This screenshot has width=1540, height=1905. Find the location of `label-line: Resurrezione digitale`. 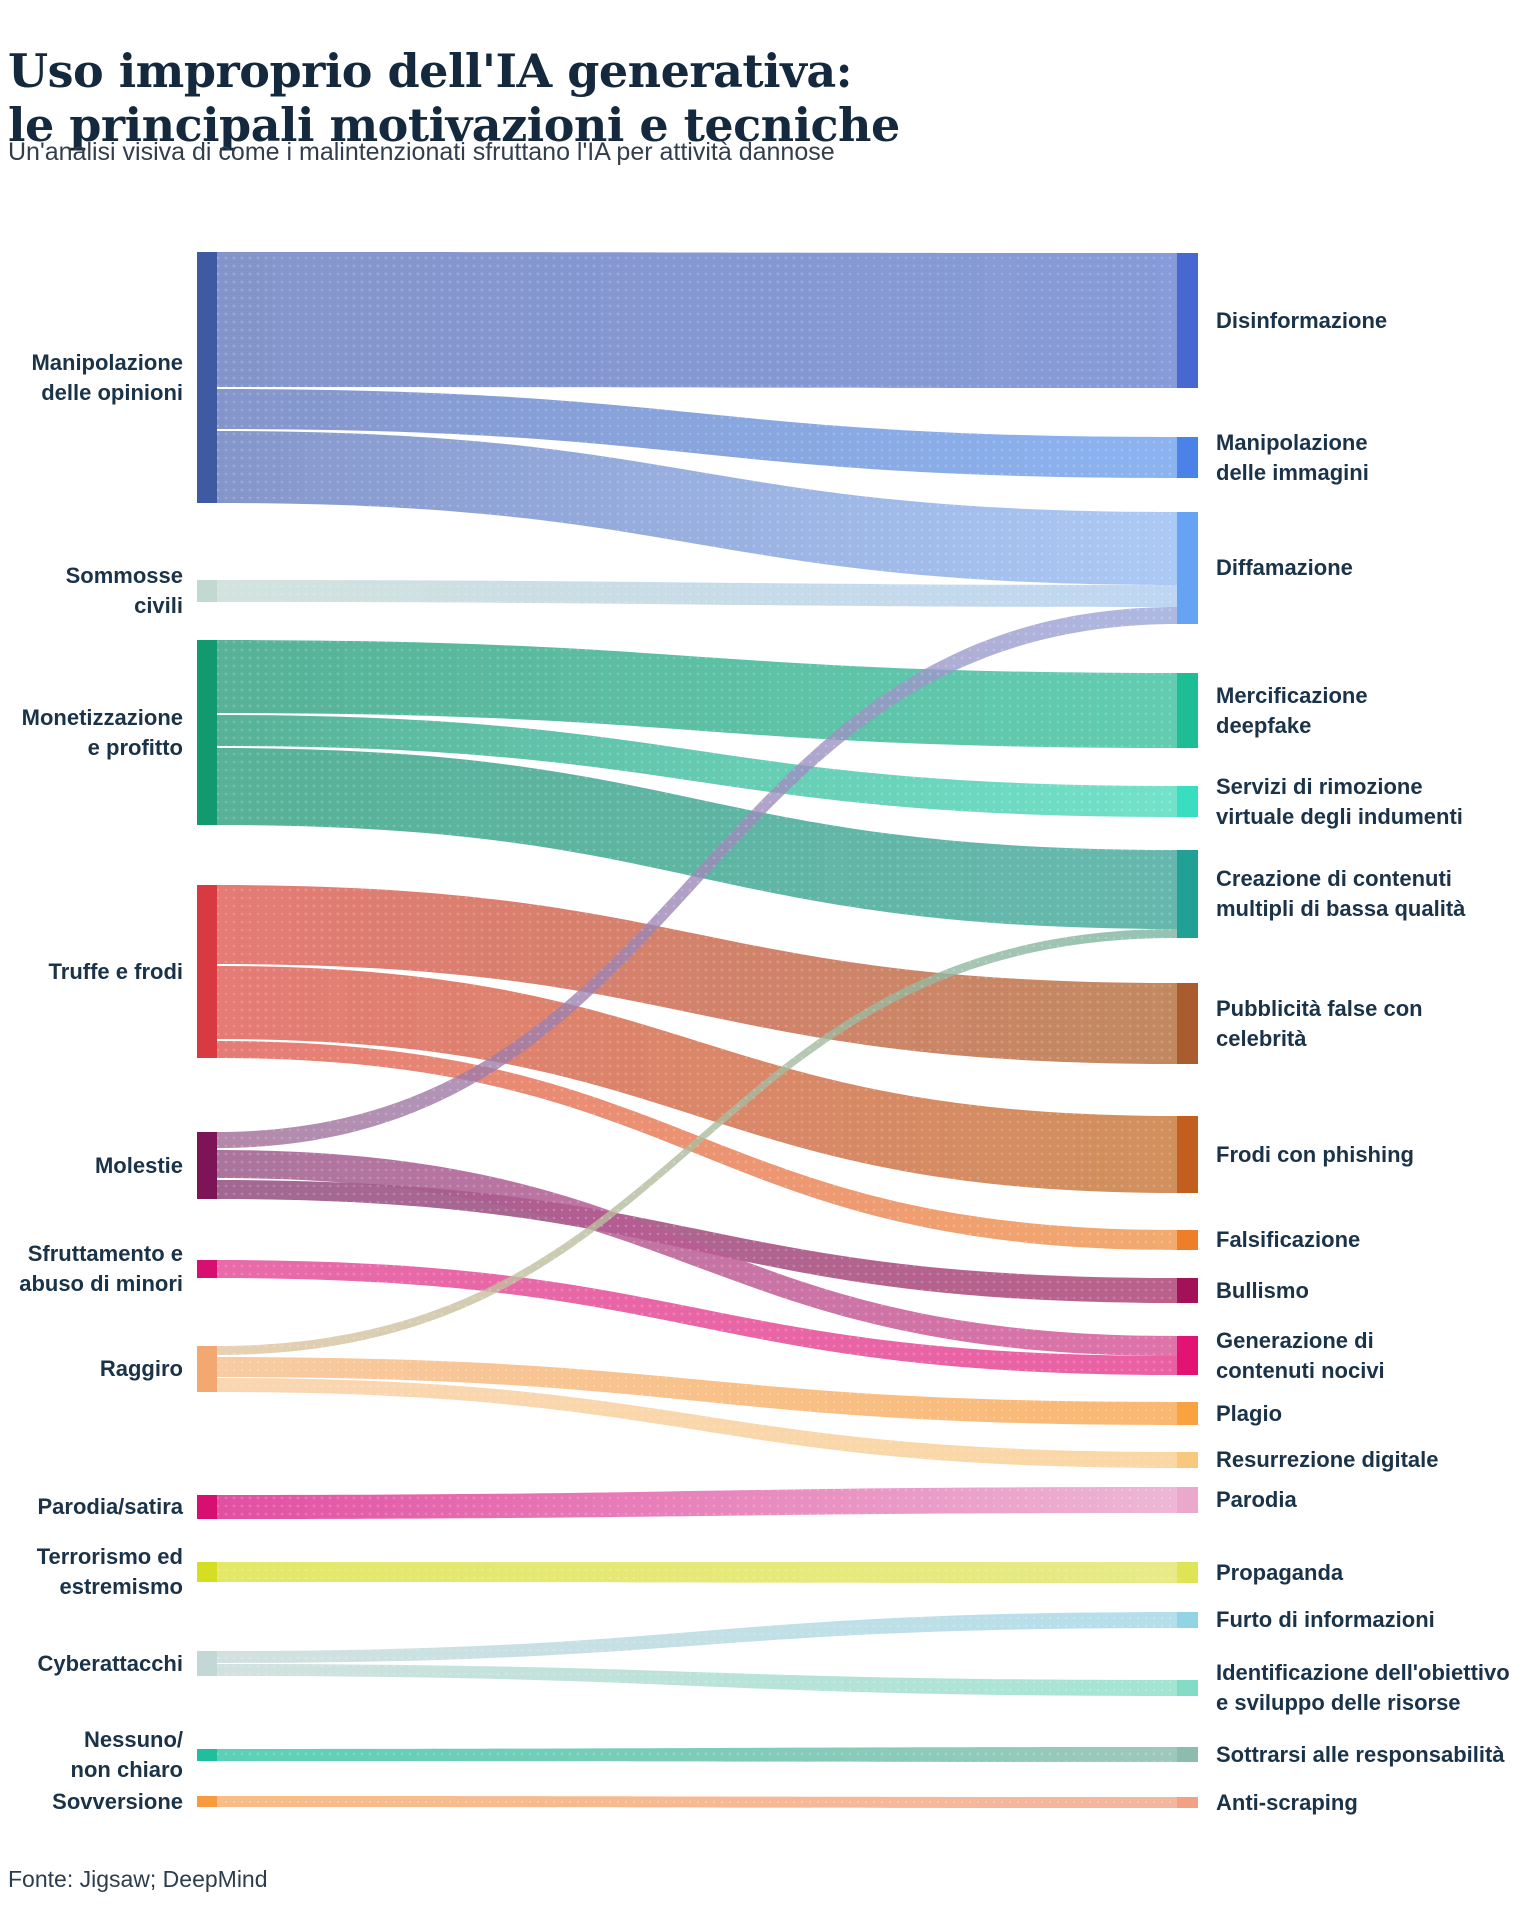

label-line: Resurrezione digitale is located at coordinates (1327, 1459).